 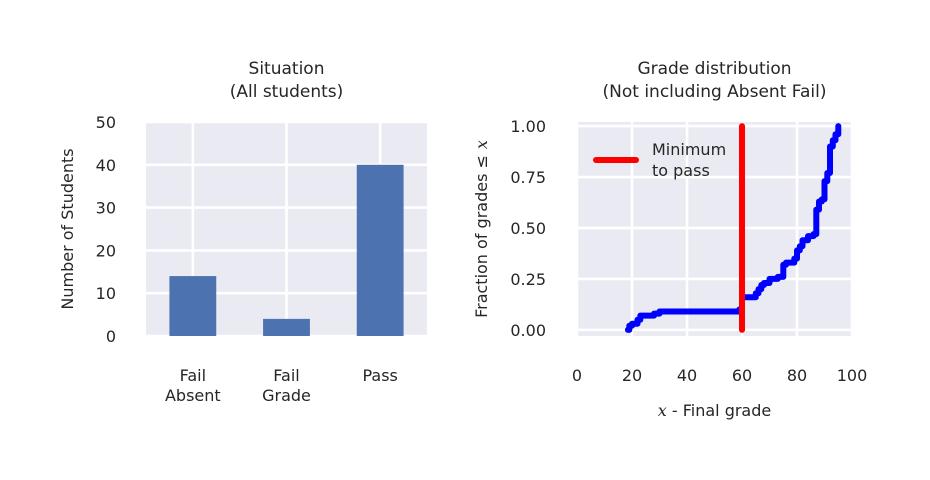 I want to click on bar-y-tick-label: 10, so click(x=106, y=293).